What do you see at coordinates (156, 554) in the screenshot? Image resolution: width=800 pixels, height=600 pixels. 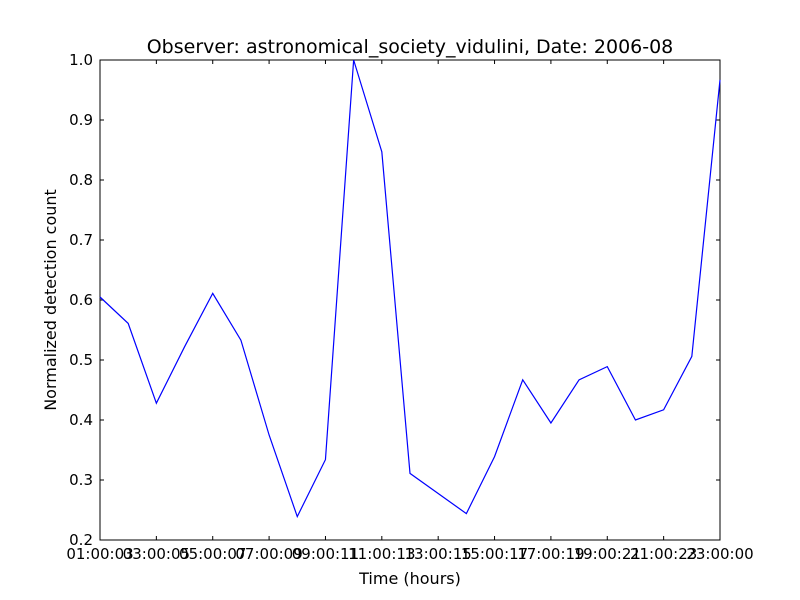 I see `x-tick-label: 03:00:05` at bounding box center [156, 554].